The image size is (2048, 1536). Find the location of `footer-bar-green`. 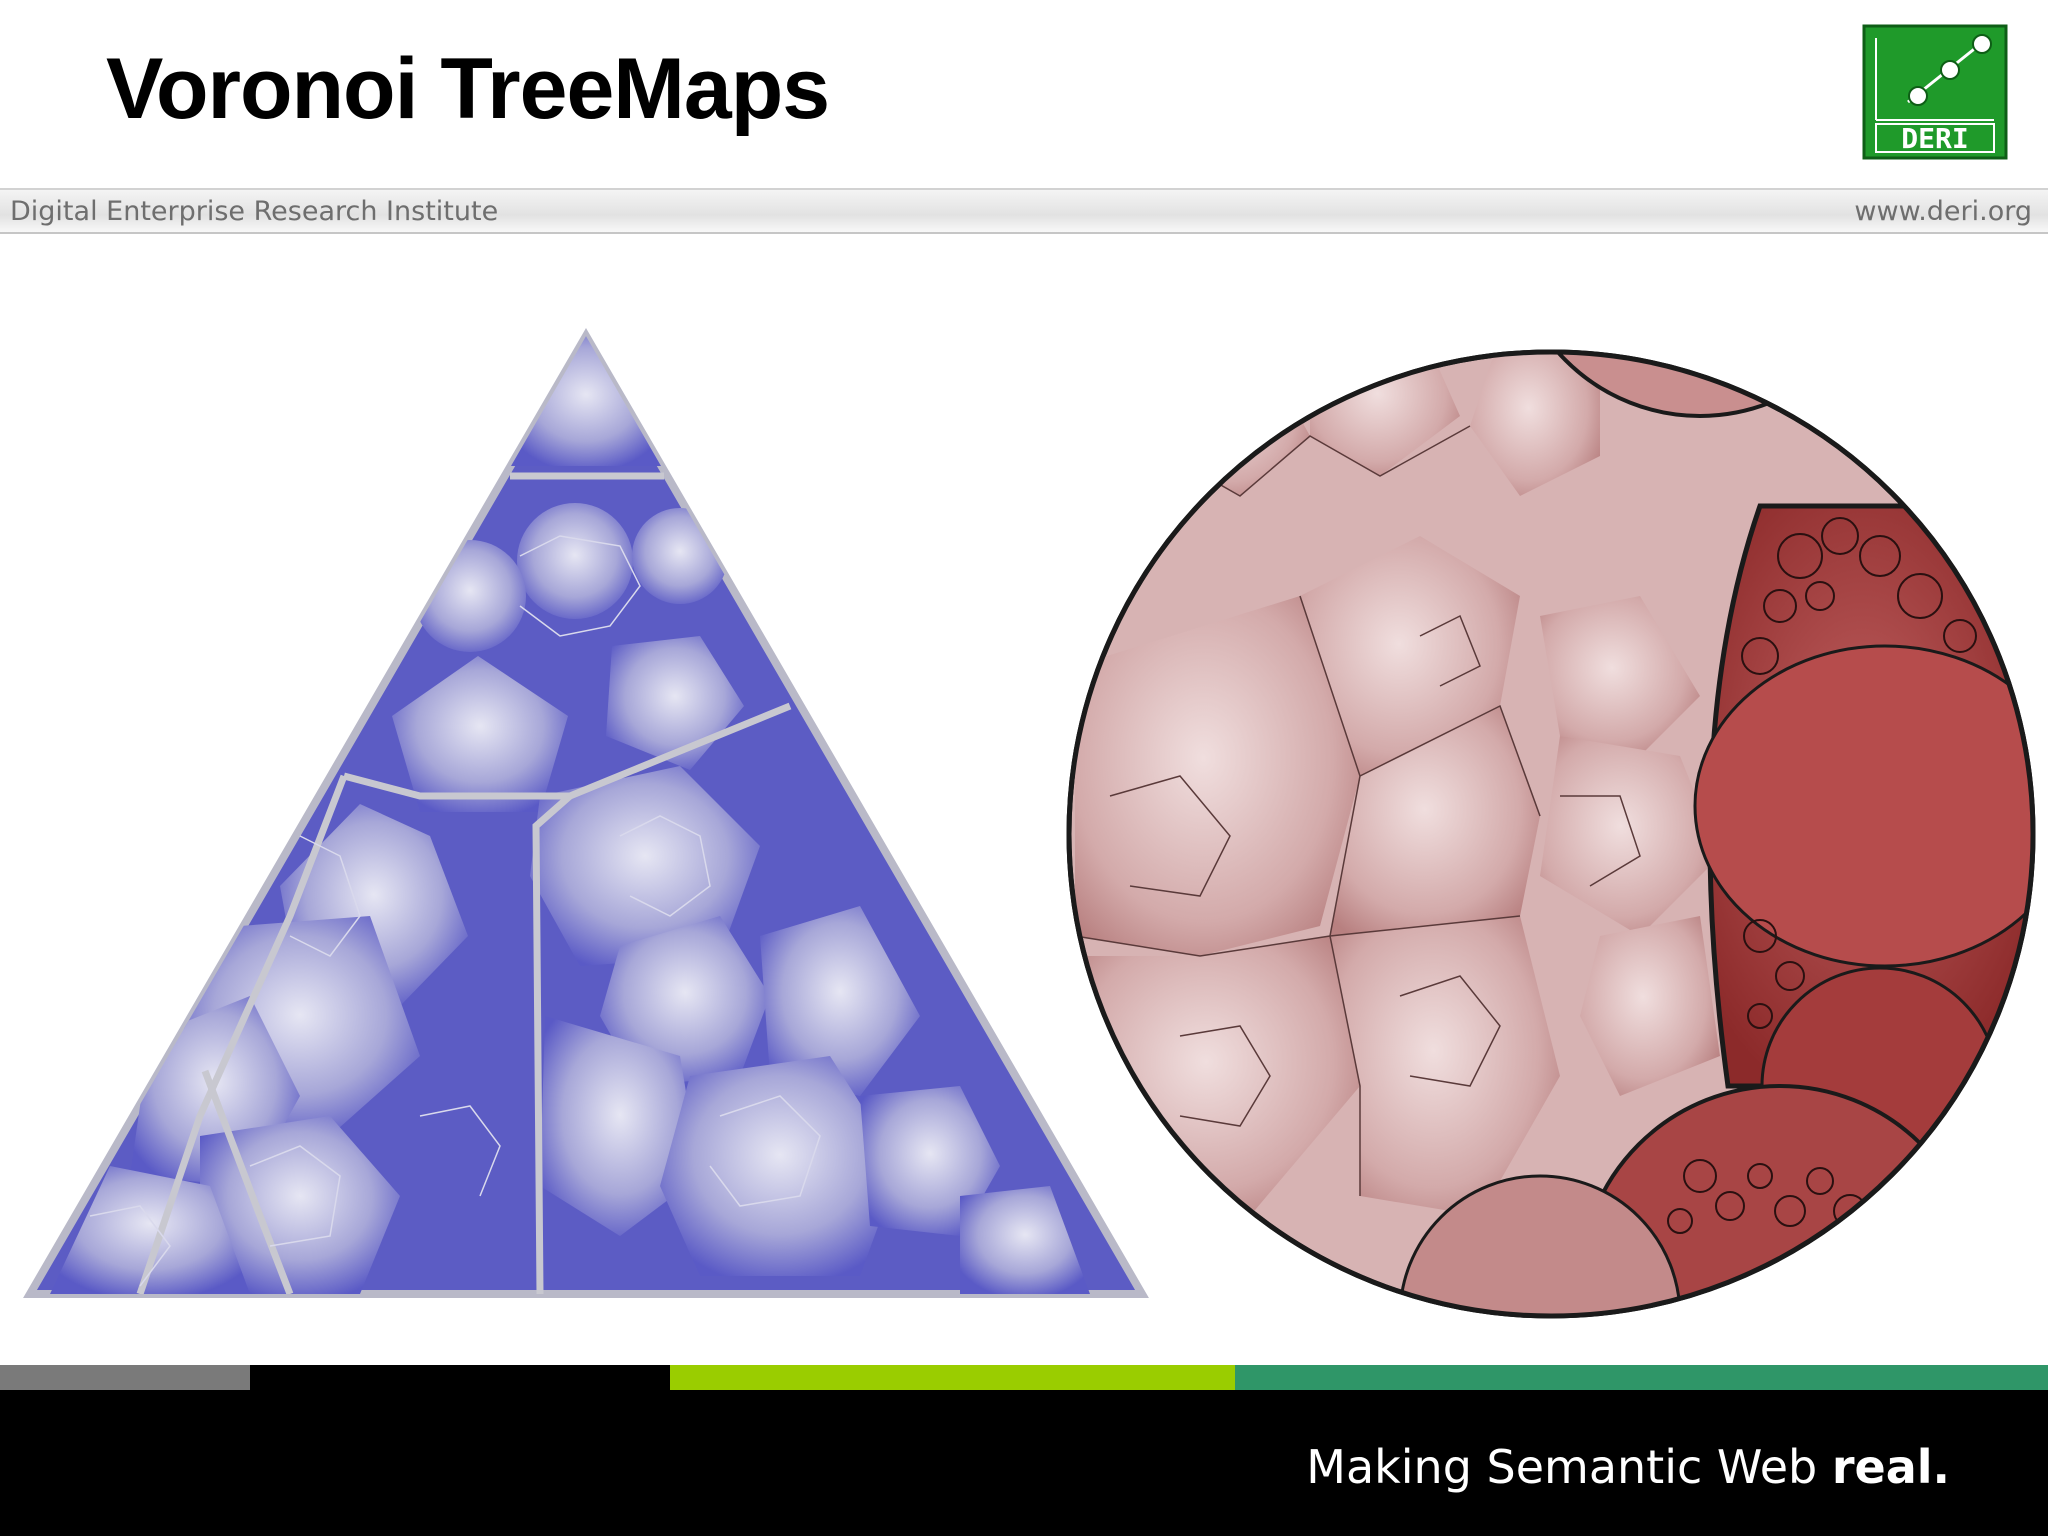

footer-bar-green is located at coordinates (1641, 1377).